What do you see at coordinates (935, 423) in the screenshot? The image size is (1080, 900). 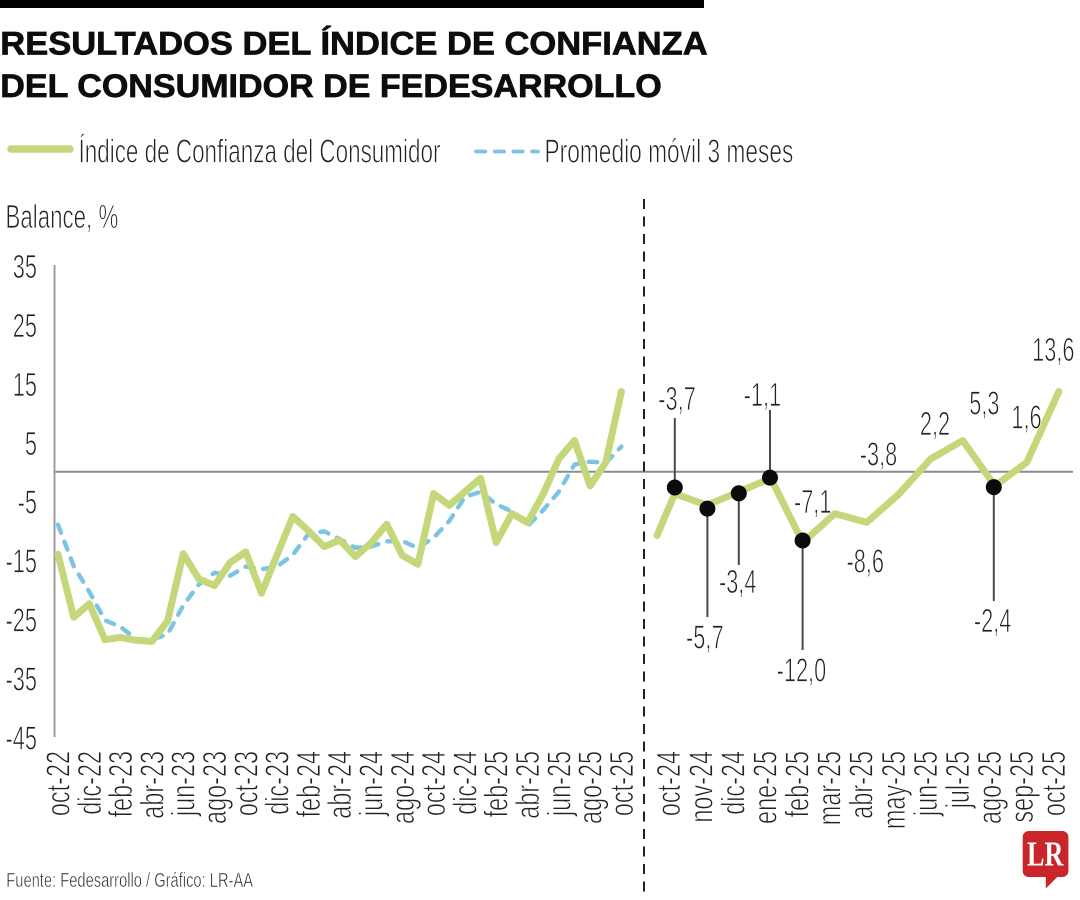 I see `svg-text: 2,2` at bounding box center [935, 423].